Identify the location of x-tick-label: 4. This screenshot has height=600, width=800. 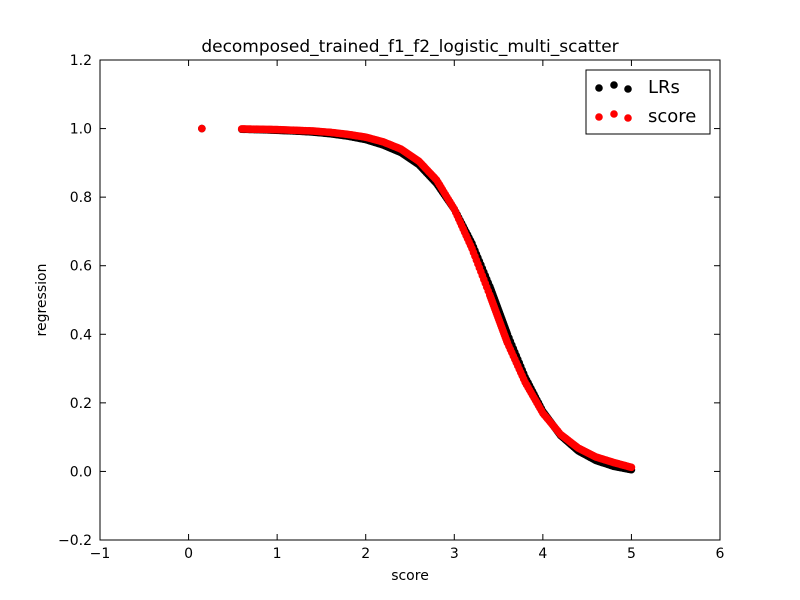
(542, 554).